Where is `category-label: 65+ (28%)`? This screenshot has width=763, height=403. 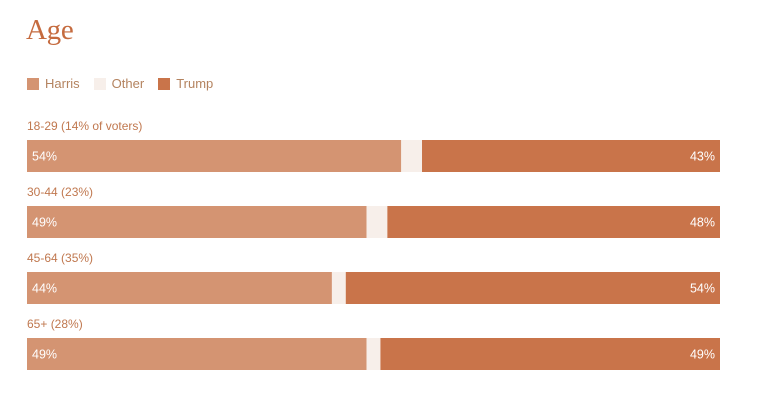 category-label: 65+ (28%) is located at coordinates (55, 324).